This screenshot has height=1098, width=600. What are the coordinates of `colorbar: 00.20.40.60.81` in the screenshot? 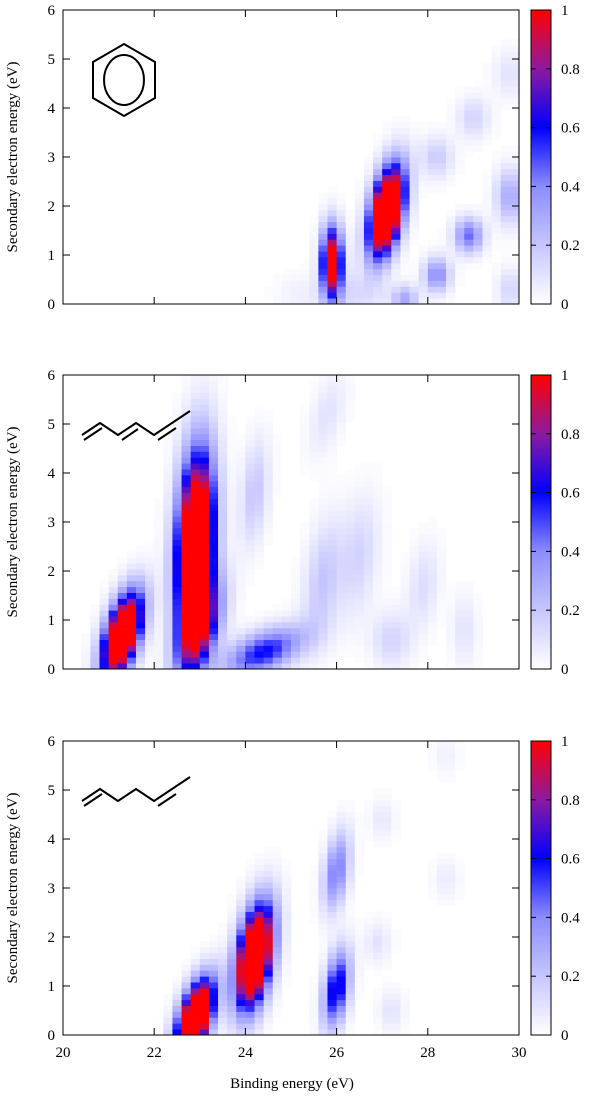 It's located at (555, 158).